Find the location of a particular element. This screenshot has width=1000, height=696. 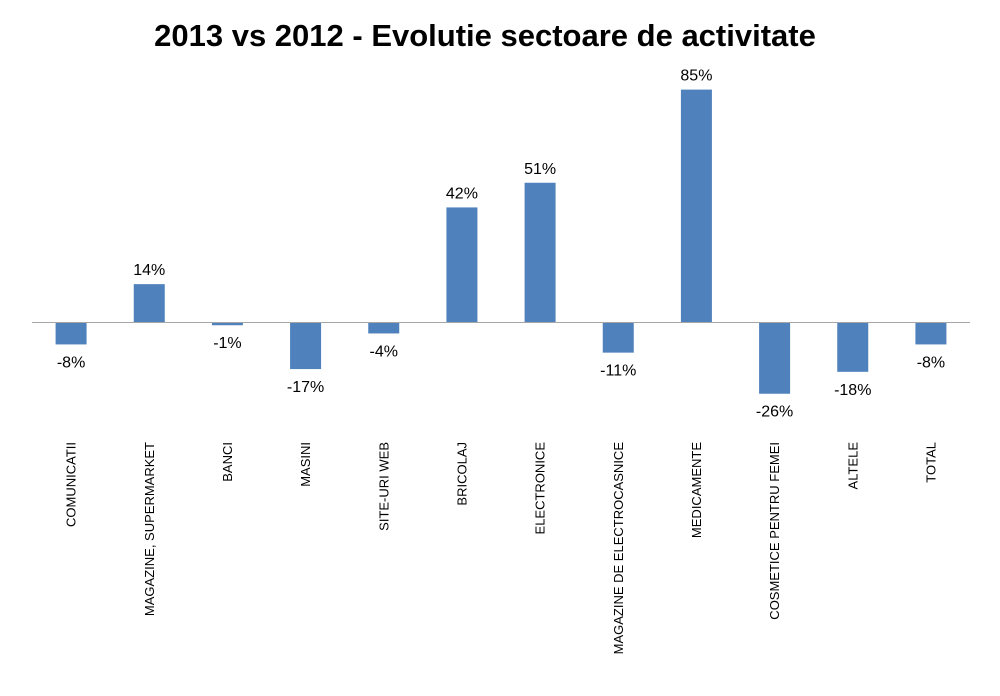

data-label: -11% is located at coordinates (618, 371).